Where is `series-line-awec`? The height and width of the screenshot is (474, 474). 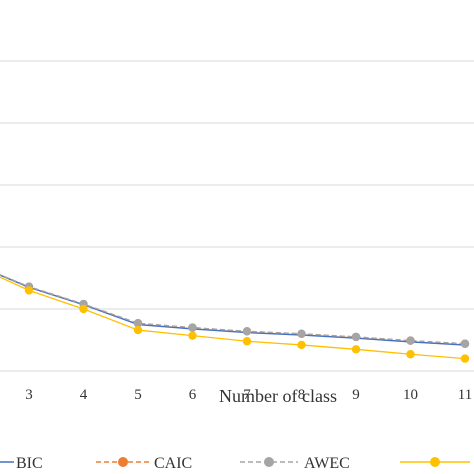 series-line-awec is located at coordinates (233, 309).